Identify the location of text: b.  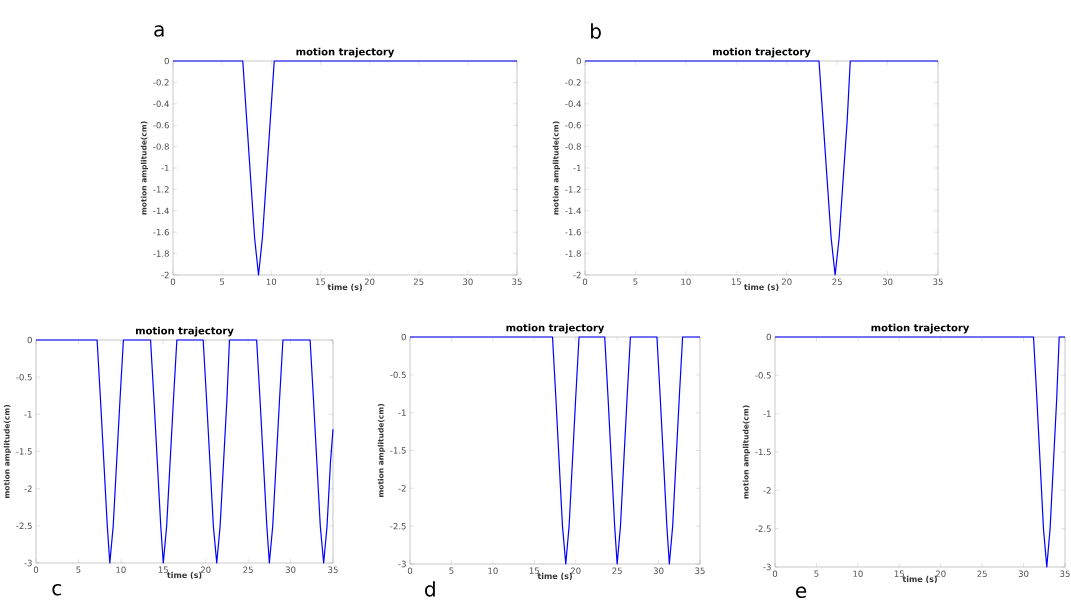
(596, 31).